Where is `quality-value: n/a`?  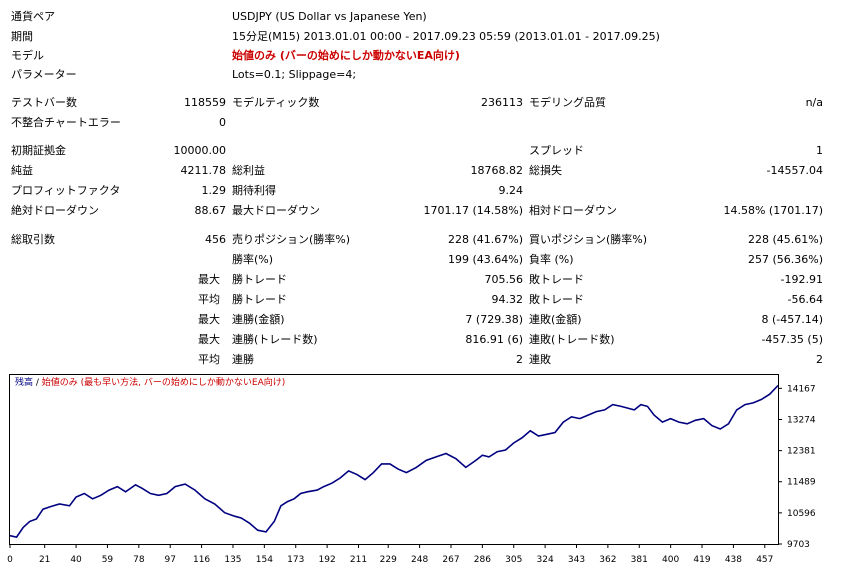
quality-value: n/a is located at coordinates (814, 102).